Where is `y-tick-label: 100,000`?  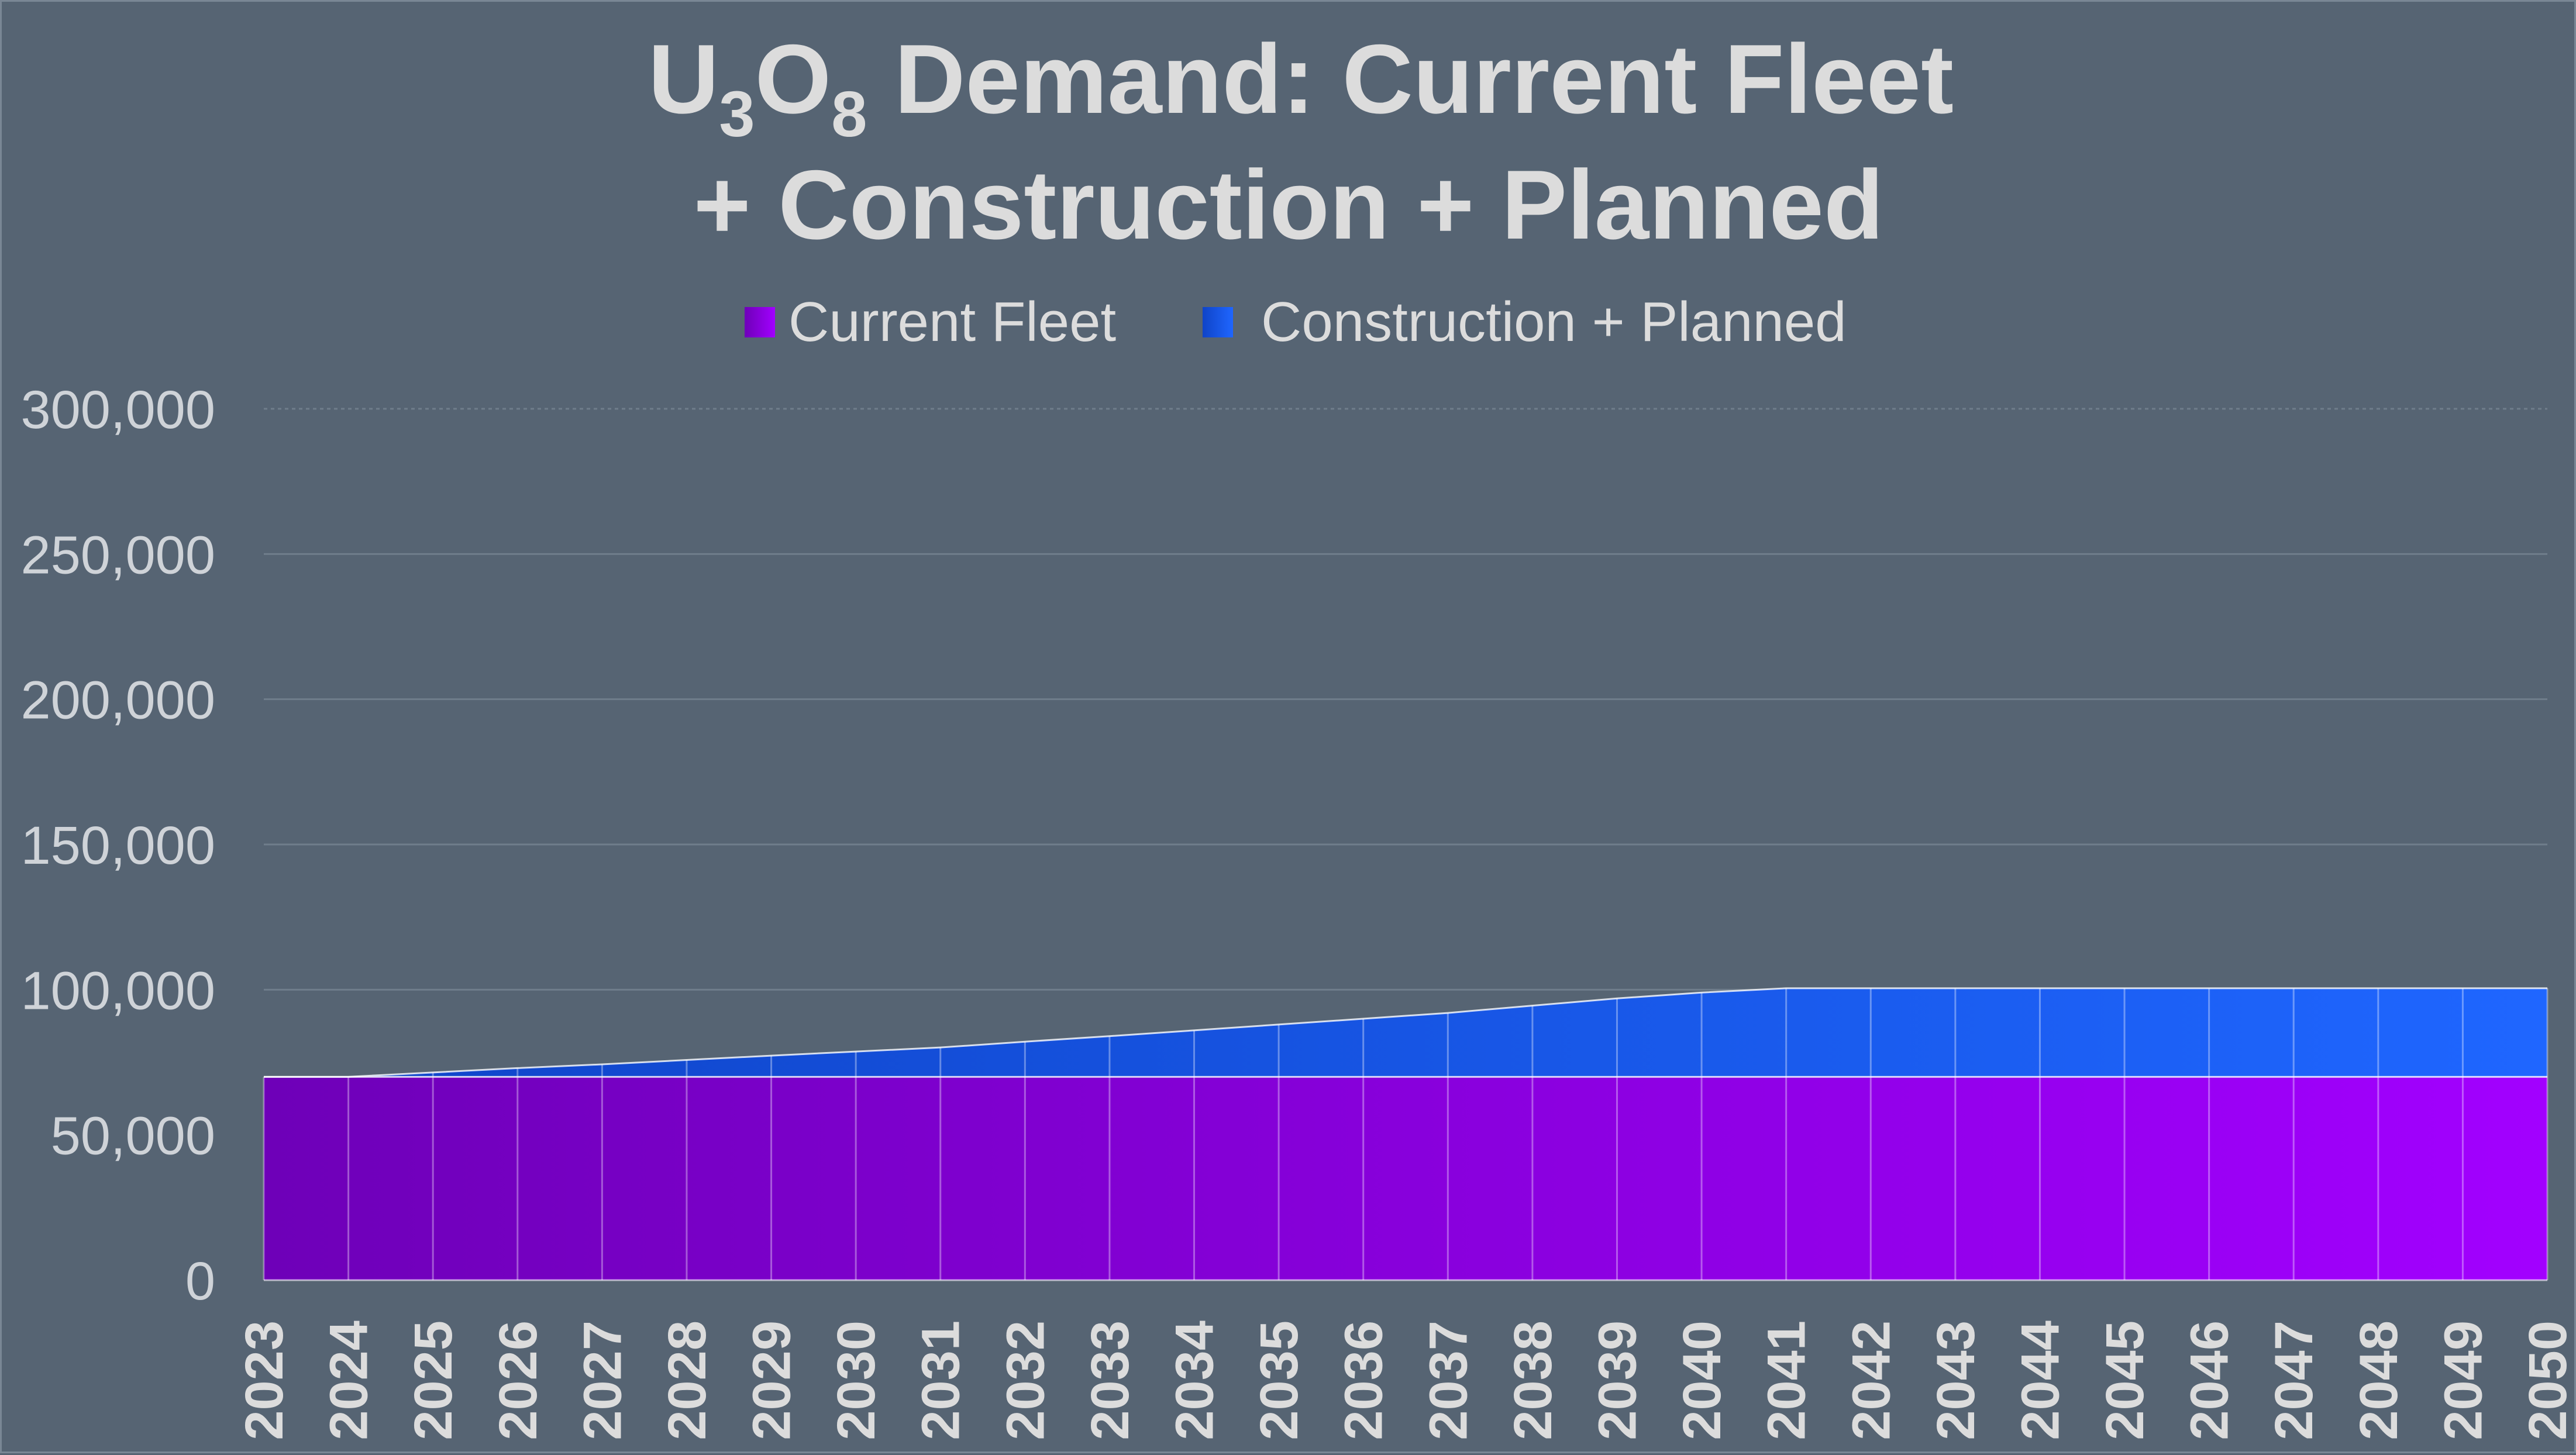
y-tick-label: 100,000 is located at coordinates (117, 990).